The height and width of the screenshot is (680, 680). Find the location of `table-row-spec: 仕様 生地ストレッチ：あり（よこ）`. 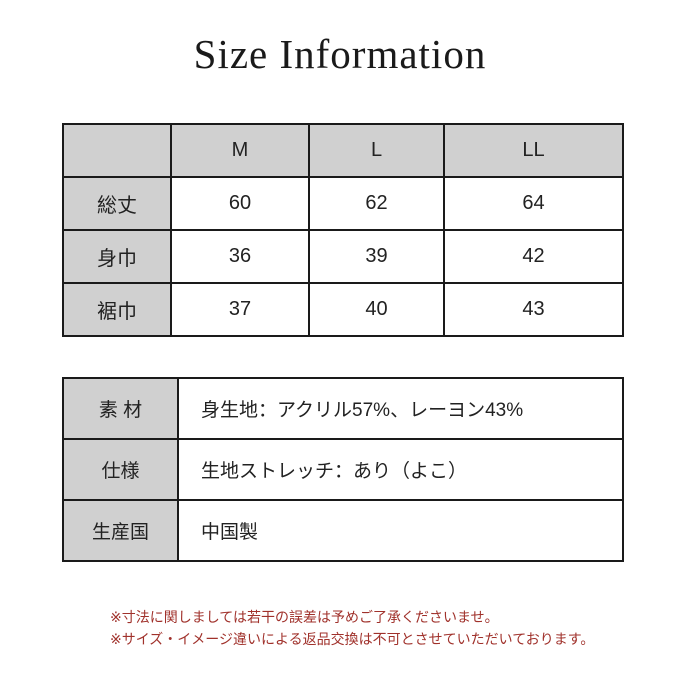

table-row-spec: 仕様 生地ストレッチ：あり（よこ） is located at coordinates (343, 469).